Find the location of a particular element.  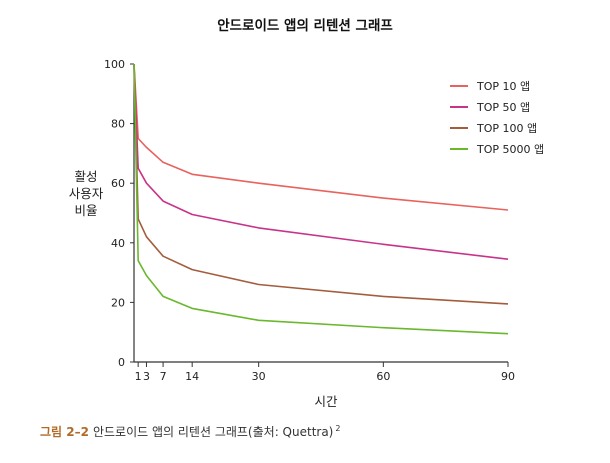

figure-caption: 그림 2–2 안드로이드 앱의 리텐션 그래프(출처: Quettra) 2 is located at coordinates (190, 431).